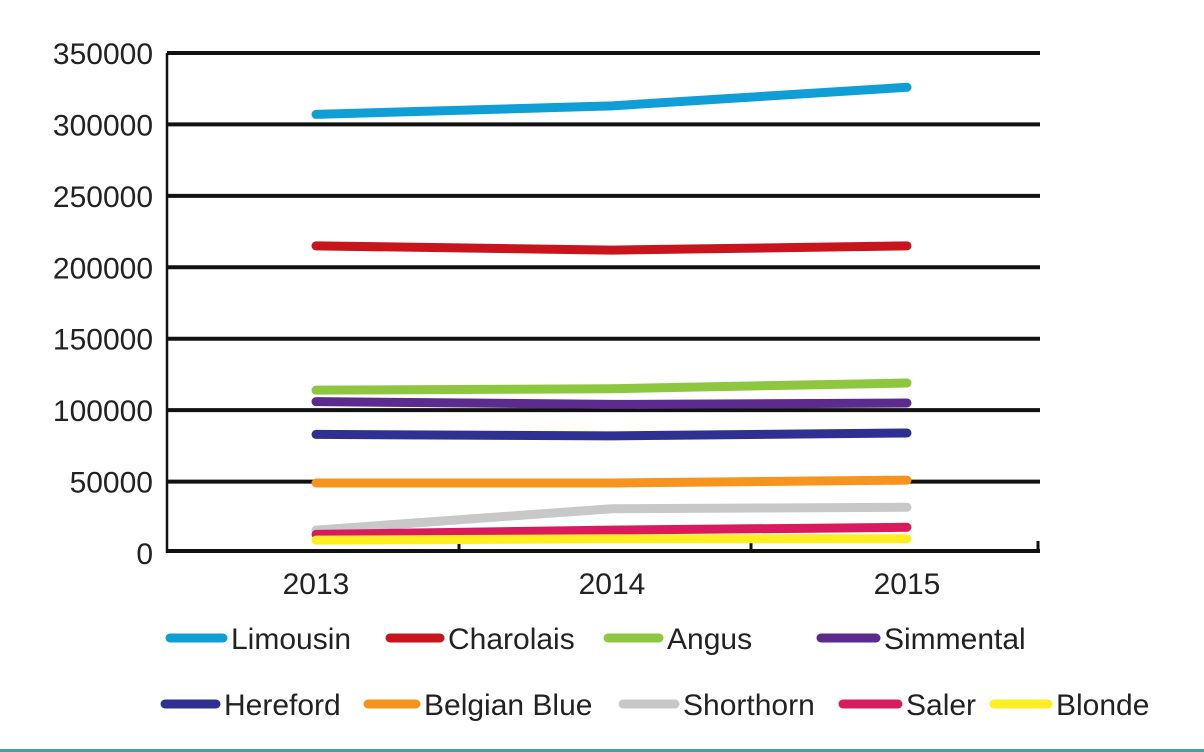 The image size is (1204, 752). I want to click on y-tick-label: 300000, so click(103, 125).